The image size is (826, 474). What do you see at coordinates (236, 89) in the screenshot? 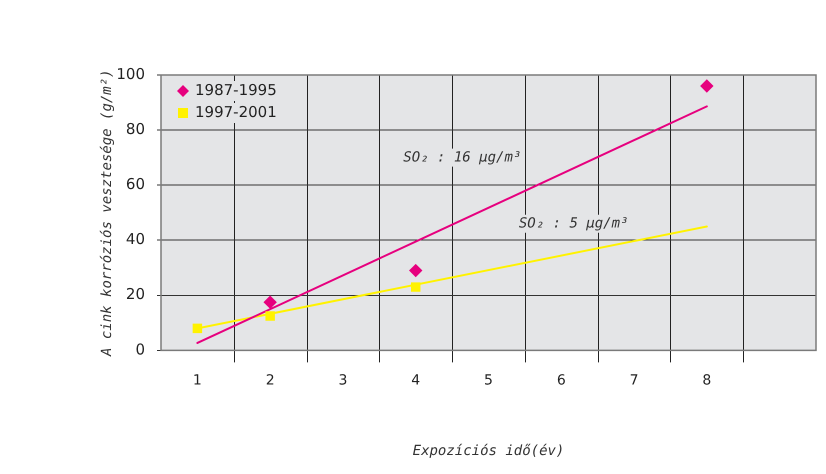
I see `legend-label: 1987-1995` at bounding box center [236, 89].